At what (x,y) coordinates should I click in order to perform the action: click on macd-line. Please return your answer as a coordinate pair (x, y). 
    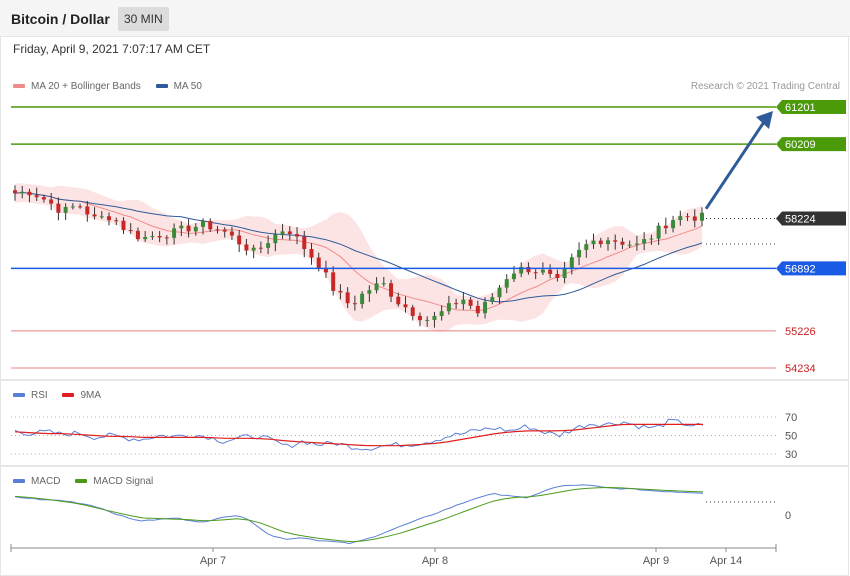
    Looking at the image, I should click on (359, 514).